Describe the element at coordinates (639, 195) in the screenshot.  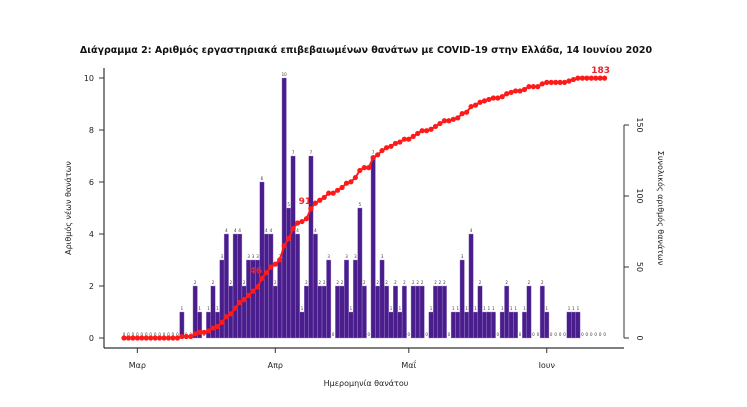
I see `y2-tick-label: 100` at that location.